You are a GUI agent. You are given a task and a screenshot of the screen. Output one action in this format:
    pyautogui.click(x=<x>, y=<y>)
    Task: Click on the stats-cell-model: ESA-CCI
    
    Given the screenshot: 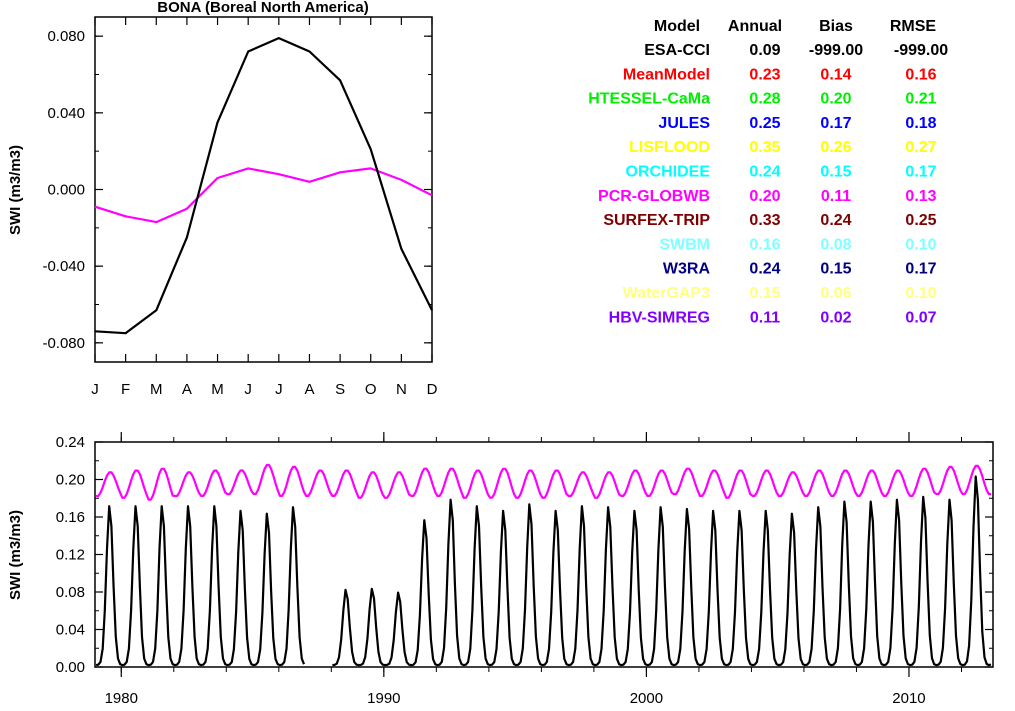 What is the action you would take?
    pyautogui.click(x=677, y=50)
    